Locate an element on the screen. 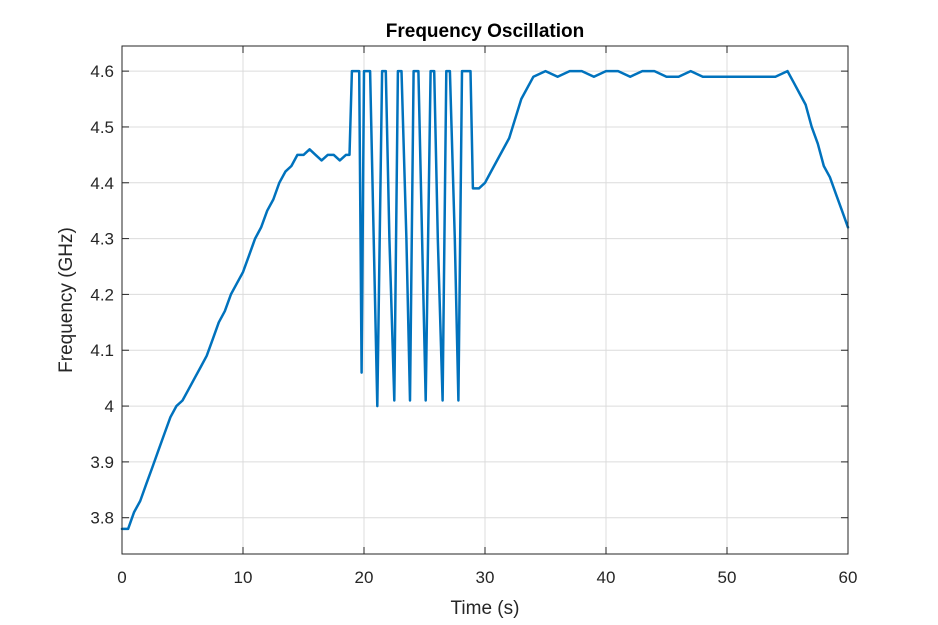 The image size is (938, 625). y-tick-label: 4.4 is located at coordinates (102, 183).